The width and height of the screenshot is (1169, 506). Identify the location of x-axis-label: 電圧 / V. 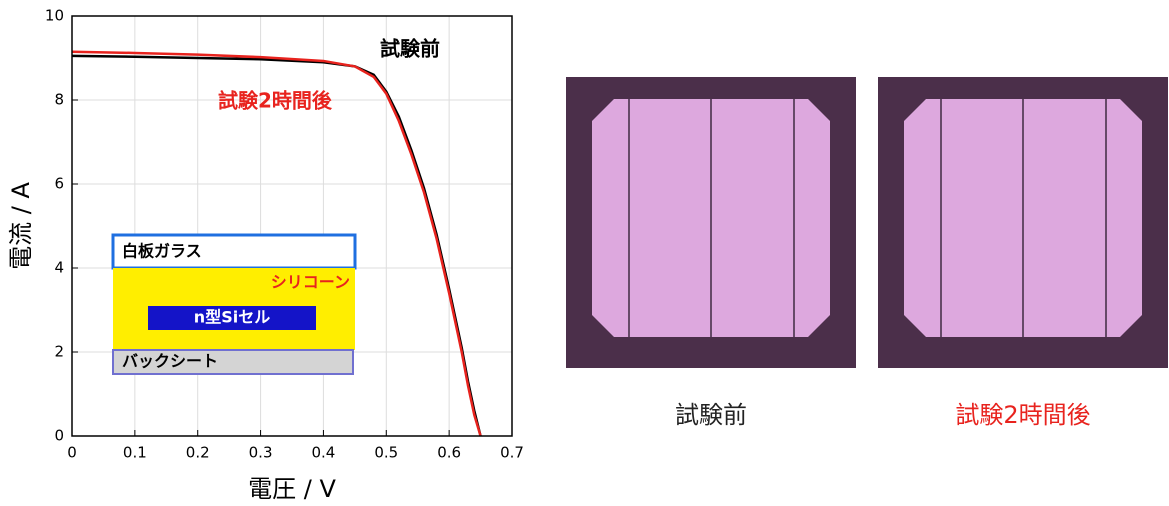
(292, 489).